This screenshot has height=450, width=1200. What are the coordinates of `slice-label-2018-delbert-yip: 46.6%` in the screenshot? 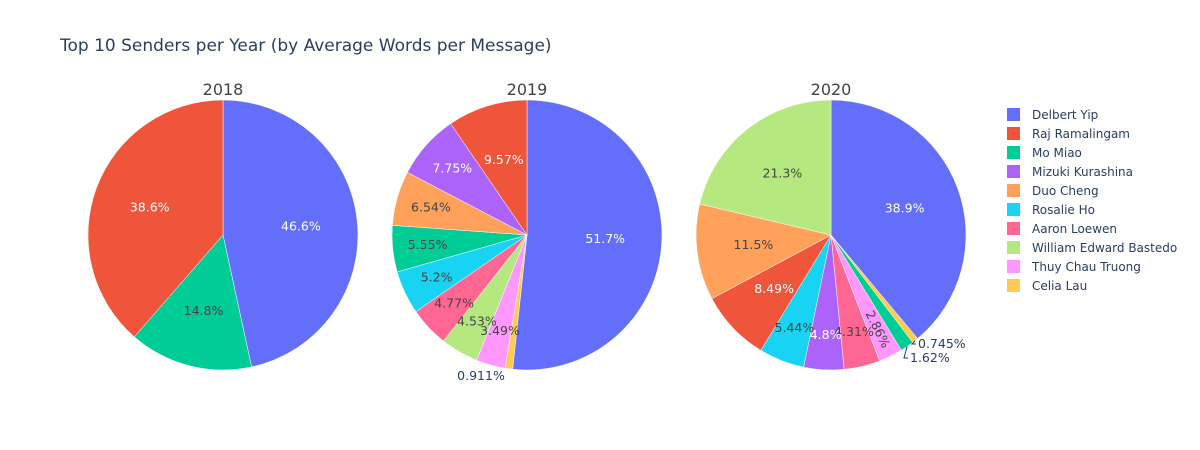 It's located at (301, 226).